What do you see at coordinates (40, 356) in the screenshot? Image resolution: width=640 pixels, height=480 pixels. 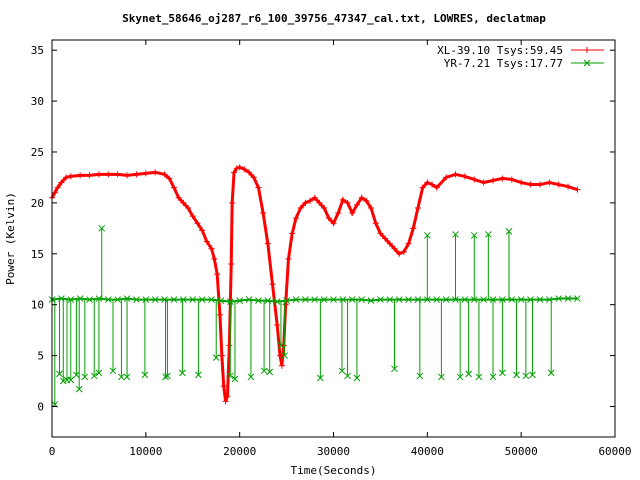 I see `y-tick-label: 5` at bounding box center [40, 356].